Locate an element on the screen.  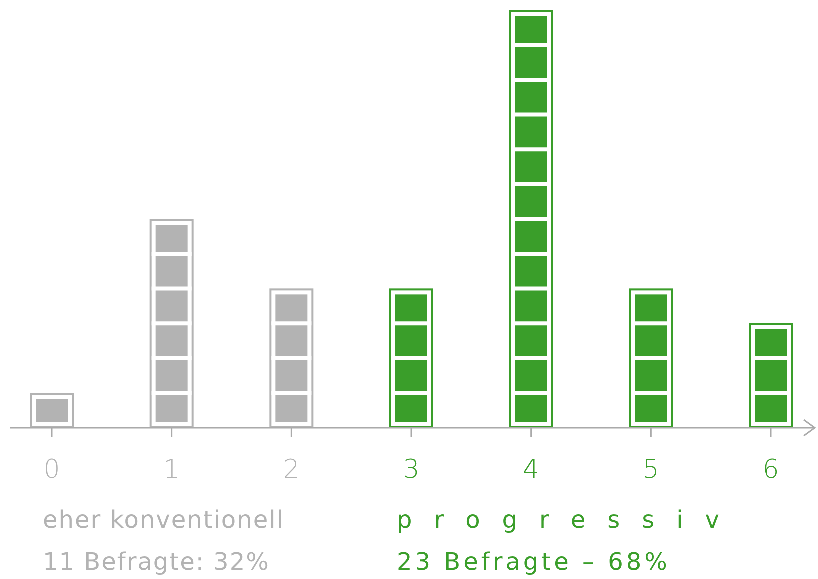
text: 23 Befragte – 68% is located at coordinates (533, 562).